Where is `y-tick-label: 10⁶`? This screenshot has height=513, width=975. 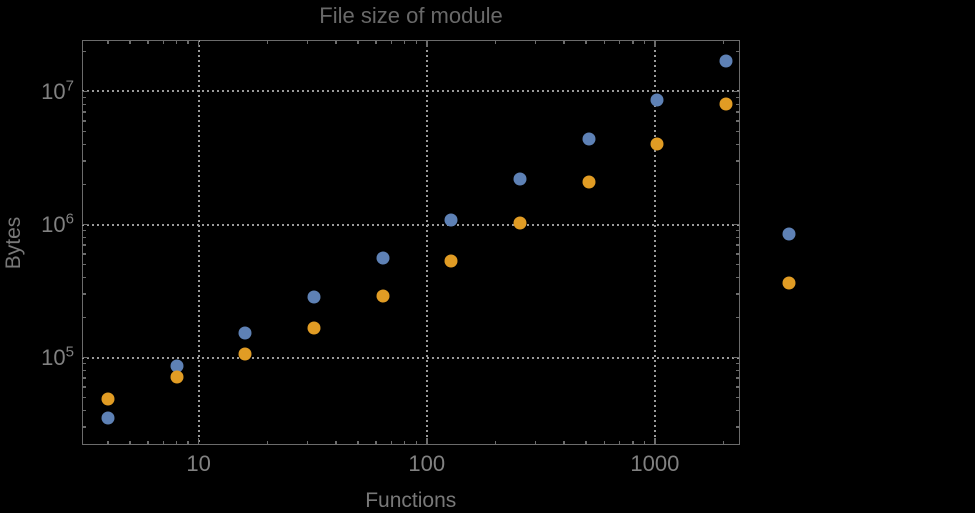
y-tick-label: 10⁶ is located at coordinates (57, 223).